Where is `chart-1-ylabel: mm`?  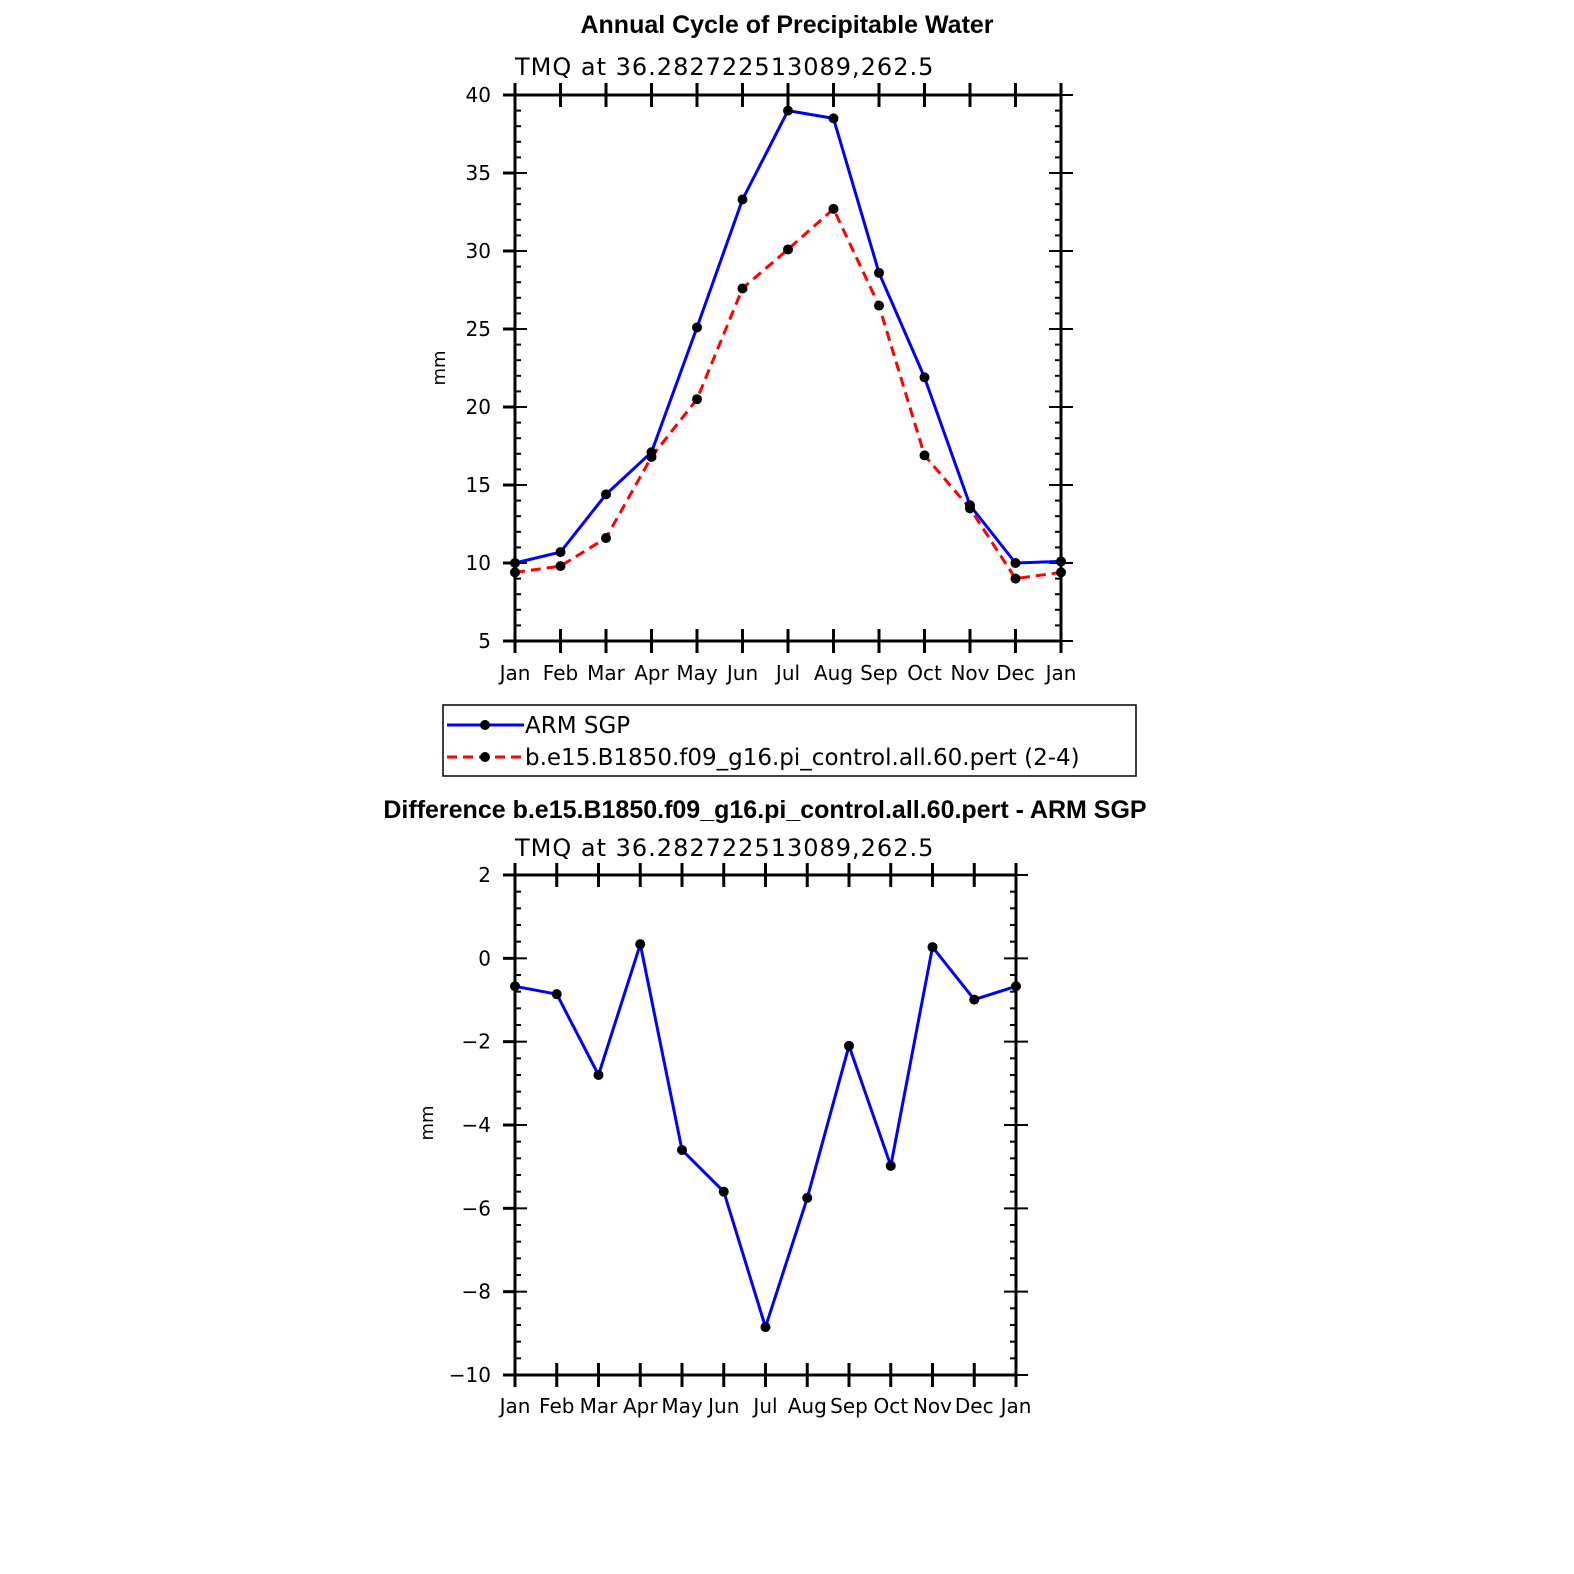
chart-1-ylabel: mm is located at coordinates (439, 367).